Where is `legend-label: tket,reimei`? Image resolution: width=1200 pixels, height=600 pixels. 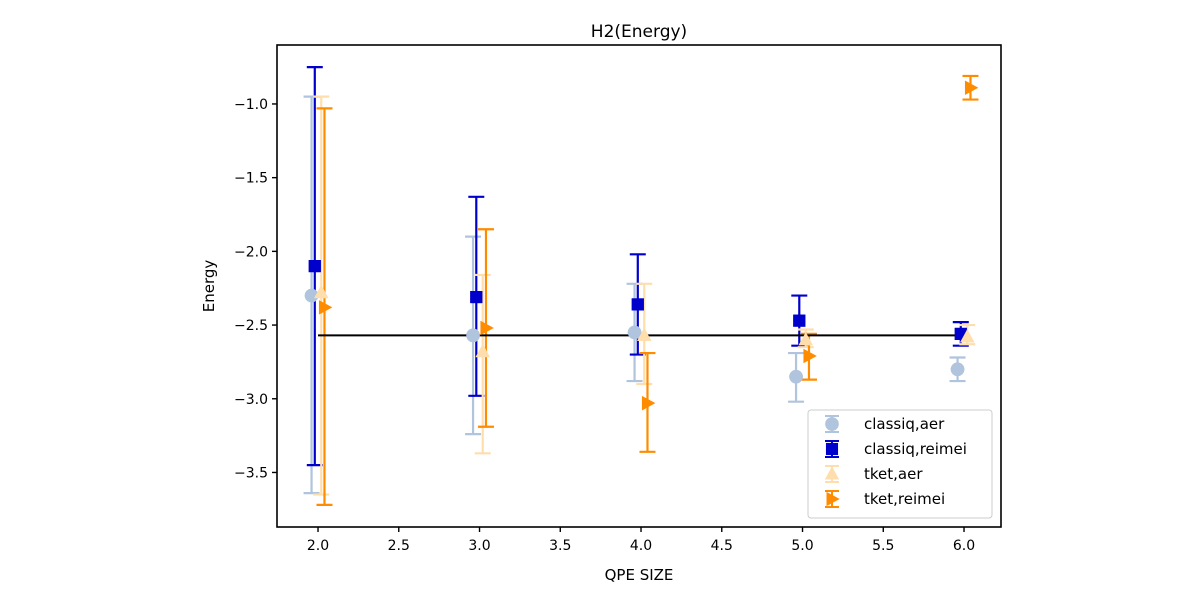 legend-label: tket,reimei is located at coordinates (904, 499).